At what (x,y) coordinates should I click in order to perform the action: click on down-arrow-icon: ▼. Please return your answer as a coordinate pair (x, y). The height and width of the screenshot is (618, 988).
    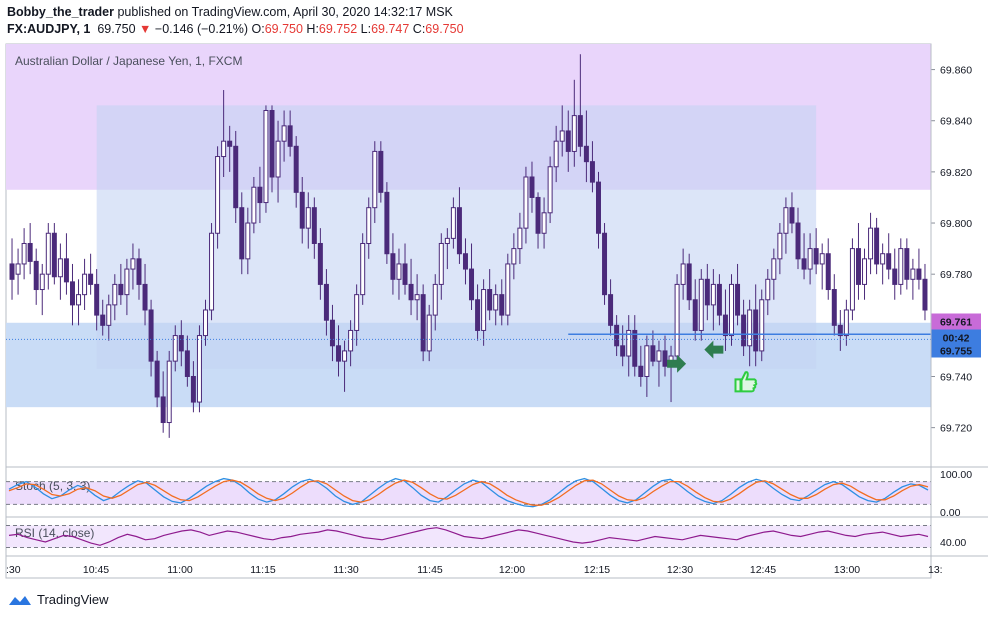
    Looking at the image, I should click on (145, 29).